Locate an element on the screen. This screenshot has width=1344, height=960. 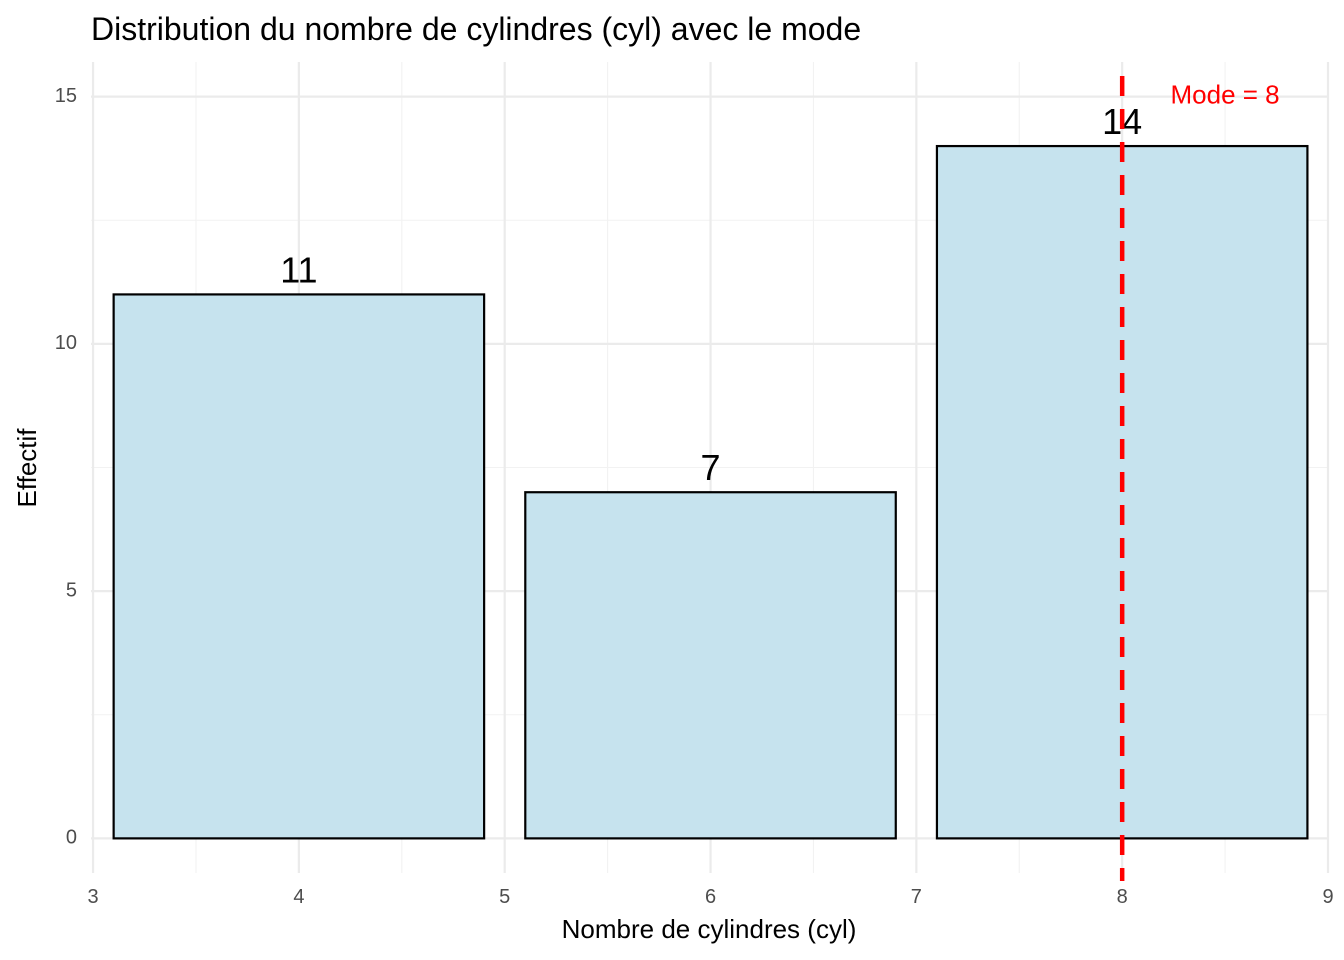
bar-value-label: 11 is located at coordinates (298, 269).